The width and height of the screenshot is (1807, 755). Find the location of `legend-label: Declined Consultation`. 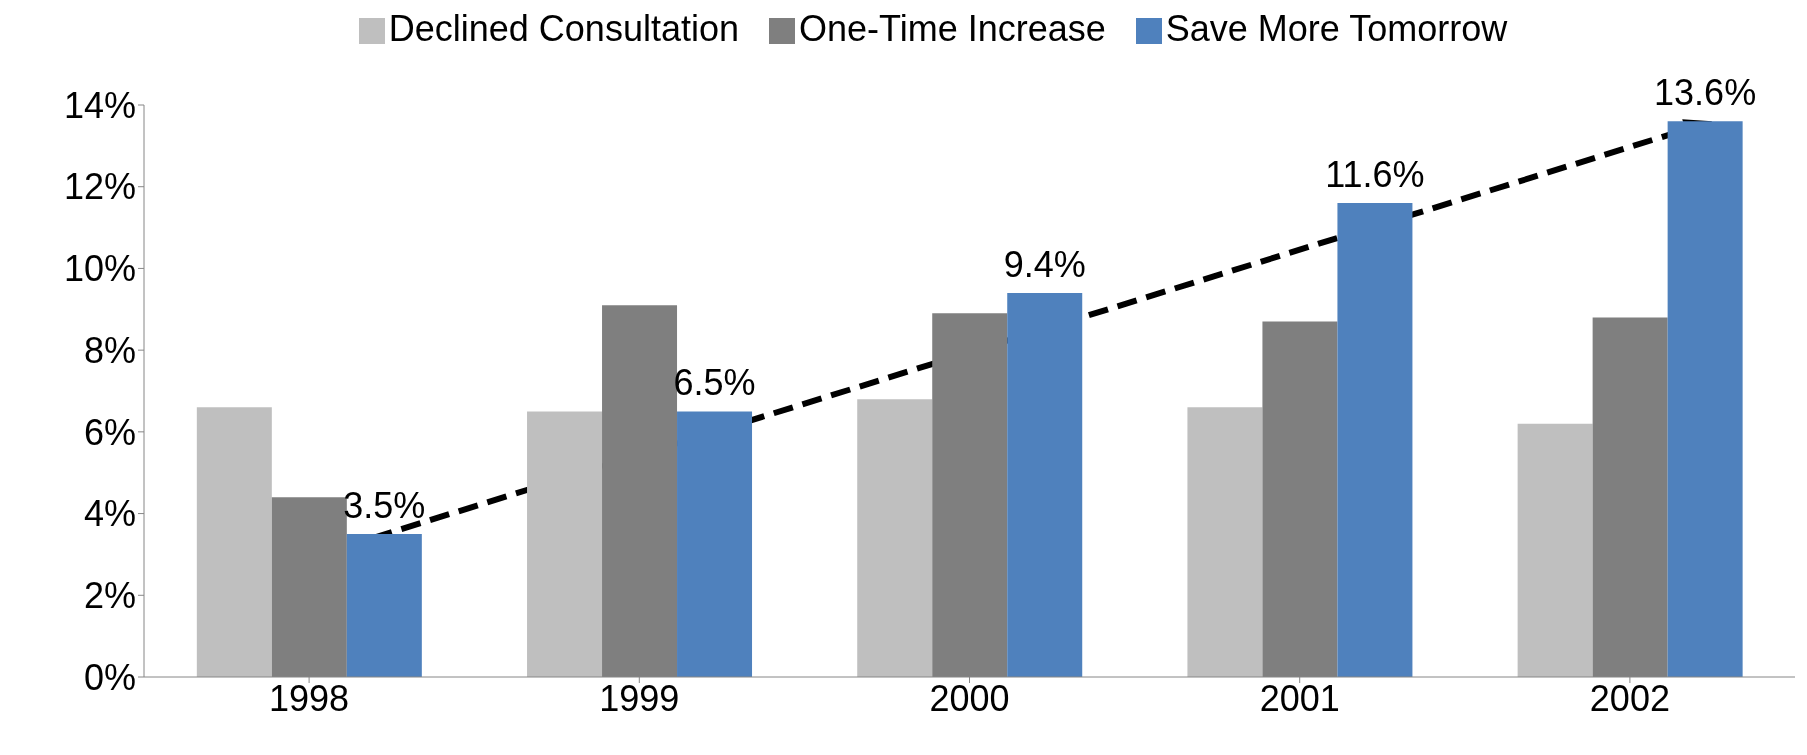

legend-label: Declined Consultation is located at coordinates (563, 28).